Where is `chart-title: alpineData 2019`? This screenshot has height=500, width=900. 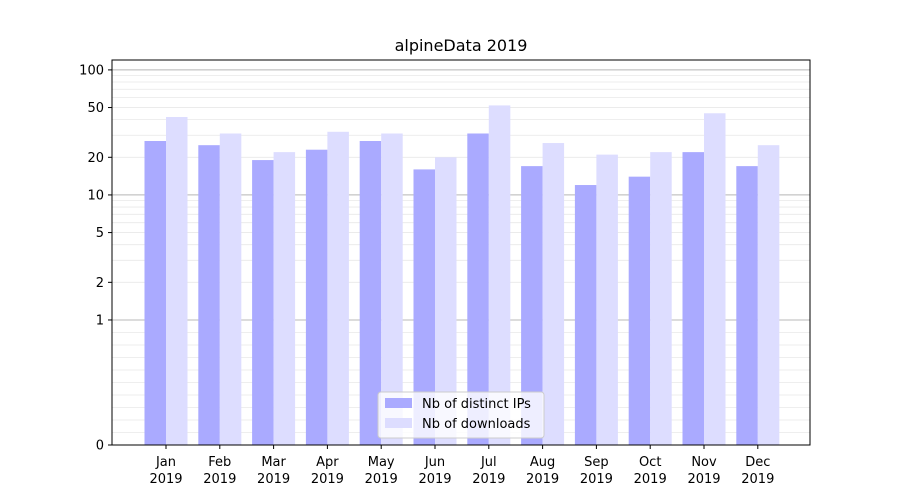
chart-title: alpineData 2019 is located at coordinates (461, 45).